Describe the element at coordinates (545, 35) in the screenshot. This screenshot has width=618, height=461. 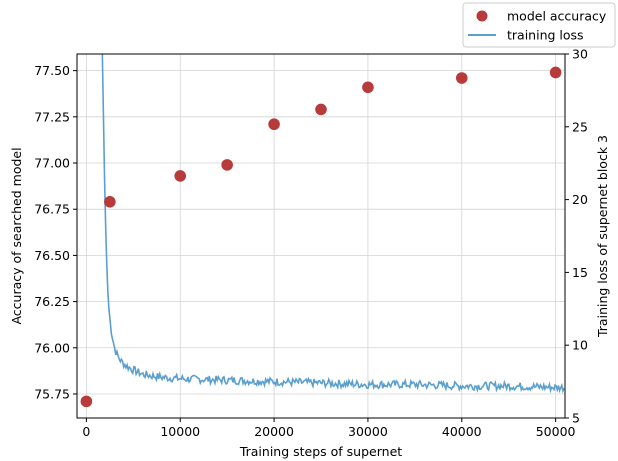
I see `legend-loss-label: training loss` at that location.